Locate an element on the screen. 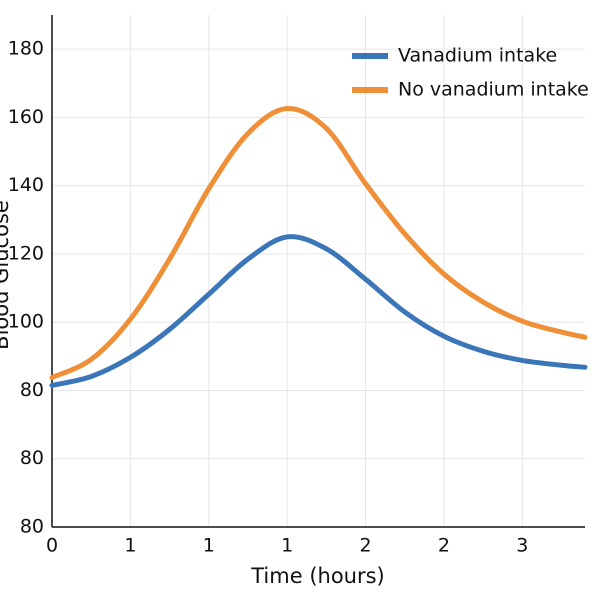 This screenshot has width=600, height=600. y-axis-label: Blood Glucose is located at coordinates (6, 275).